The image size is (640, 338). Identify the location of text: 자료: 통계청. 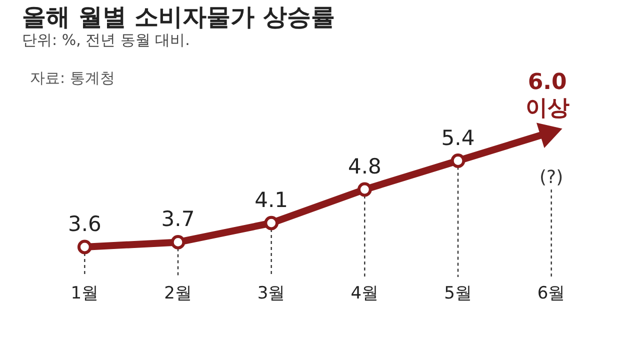
(72, 78).